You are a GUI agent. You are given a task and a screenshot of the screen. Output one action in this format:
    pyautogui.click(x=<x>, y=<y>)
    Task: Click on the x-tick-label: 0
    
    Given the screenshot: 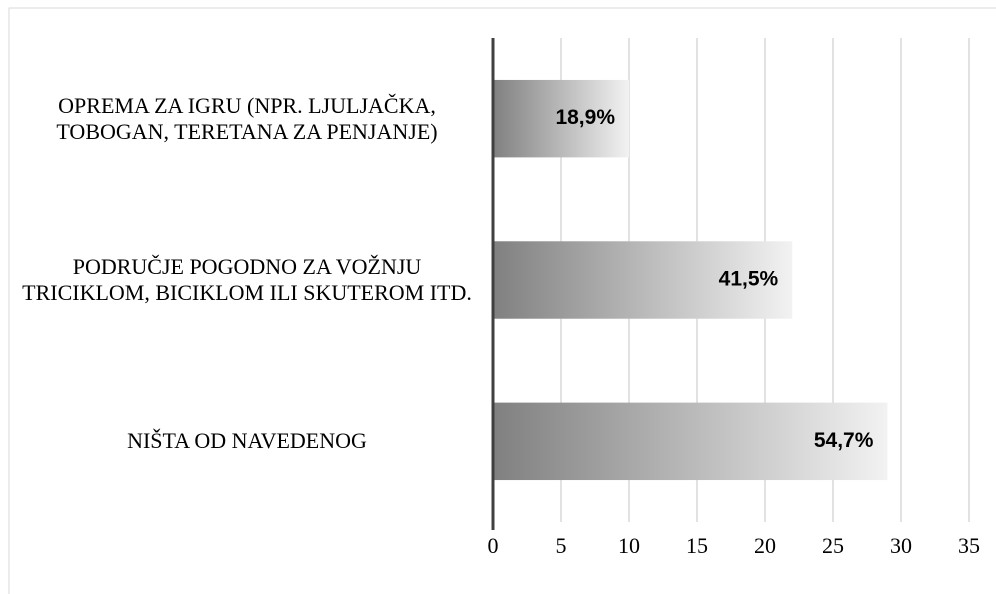 What is the action you would take?
    pyautogui.click(x=493, y=545)
    